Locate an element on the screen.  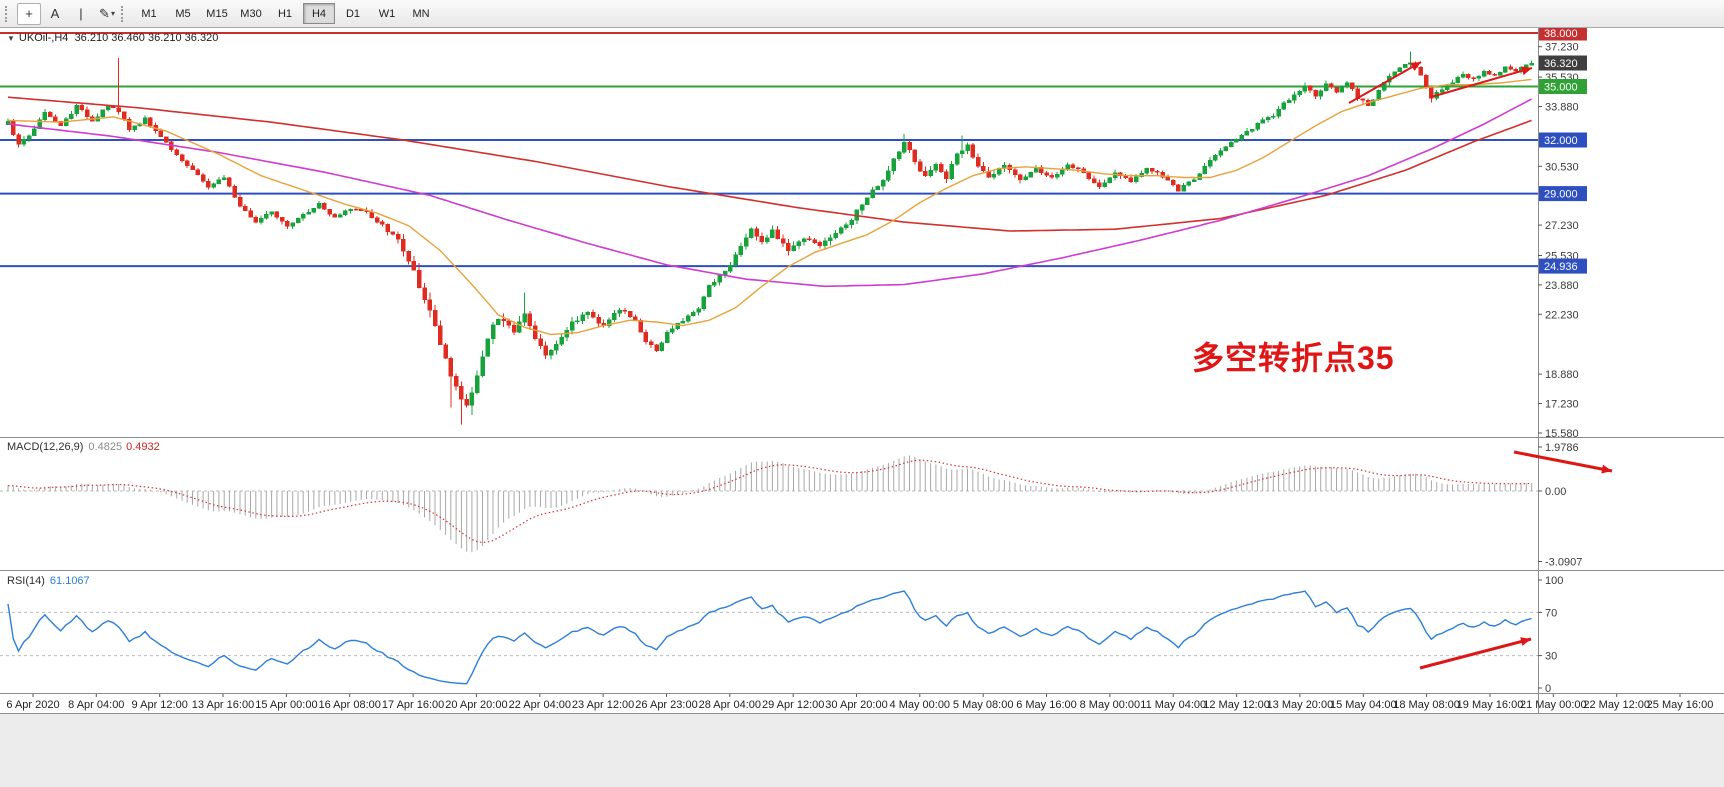
svg-text: 33.880 is located at coordinates (1562, 108).